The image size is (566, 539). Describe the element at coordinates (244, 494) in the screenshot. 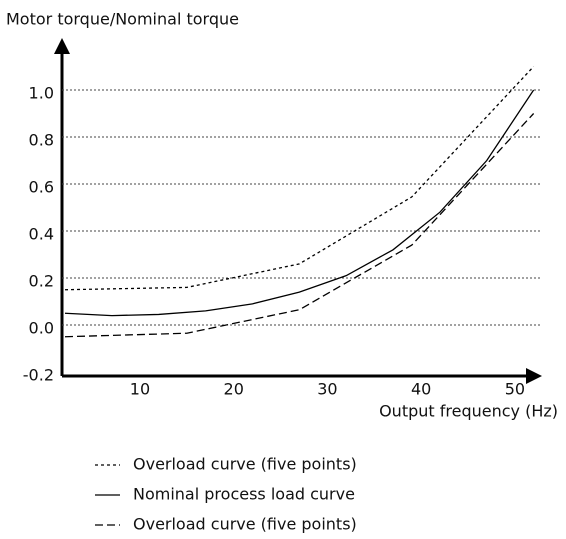

I see `legend-label: Nominal process load curve` at that location.